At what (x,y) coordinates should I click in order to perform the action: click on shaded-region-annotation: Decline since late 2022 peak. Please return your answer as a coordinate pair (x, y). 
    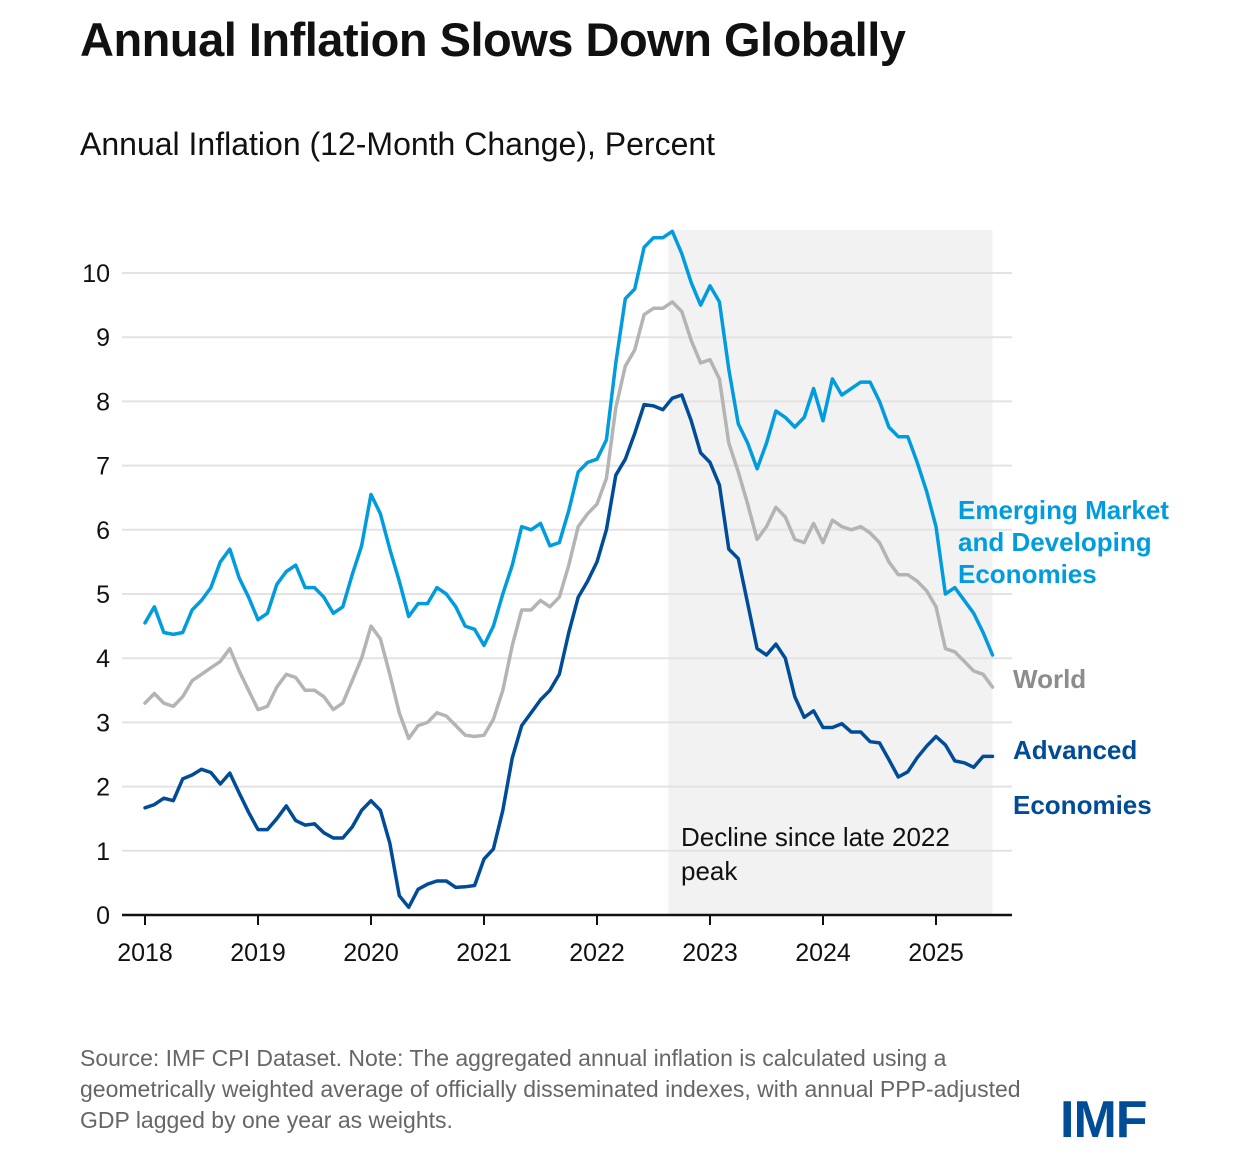
    Looking at the image, I should click on (815, 854).